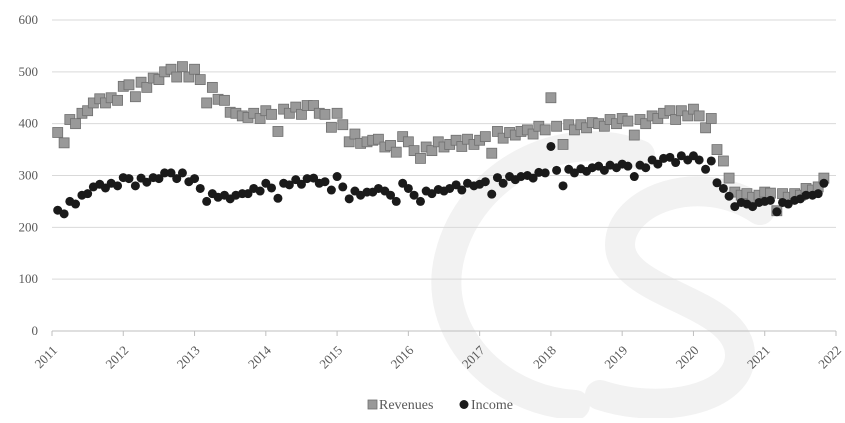 Image resolution: width=845 pixels, height=423 pixels. I want to click on x-tick-label: 2019, so click(615, 357).